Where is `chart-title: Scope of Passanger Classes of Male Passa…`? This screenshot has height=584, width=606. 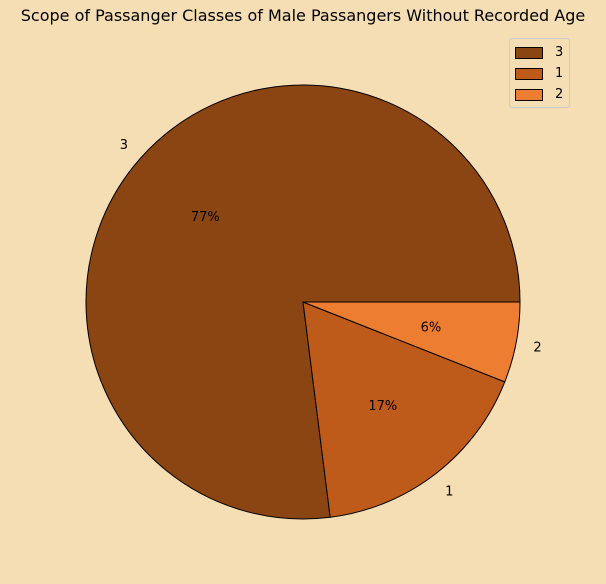 chart-title: Scope of Passanger Classes of Male Passa… is located at coordinates (303, 15).